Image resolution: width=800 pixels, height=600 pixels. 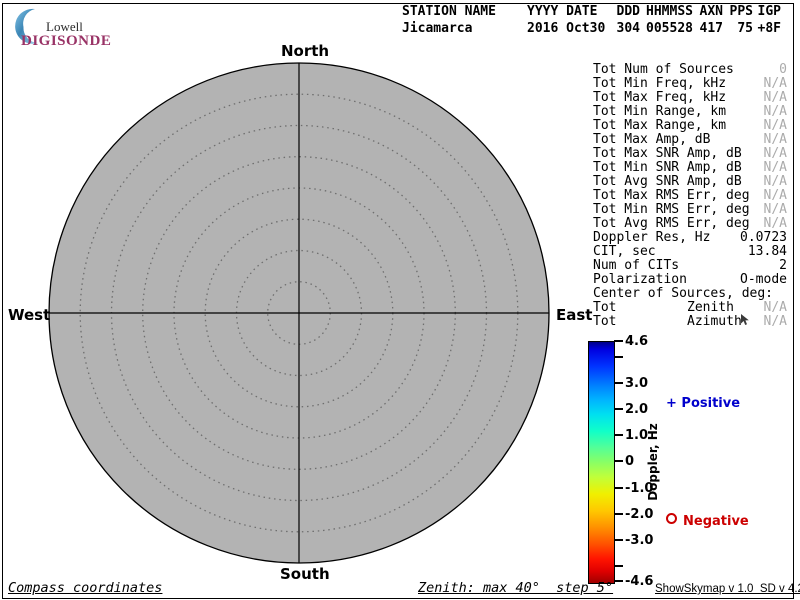 I want to click on stat-row: Center of Sources, deg:, so click(x=690, y=293).